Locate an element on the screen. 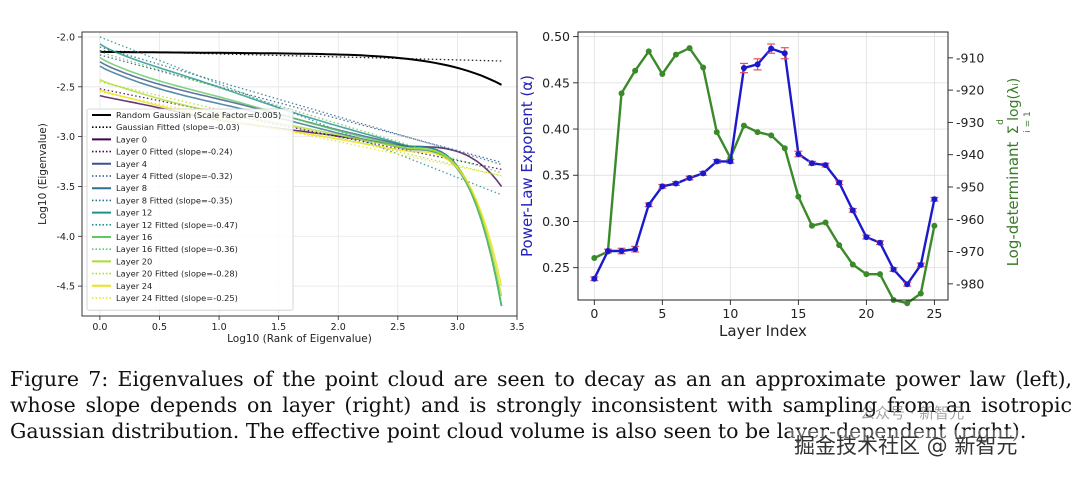  left-legend-label: Layer 8 is located at coordinates (131, 188).